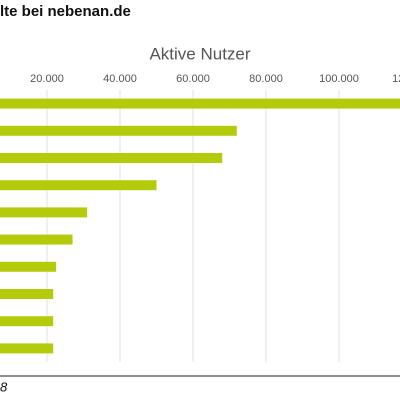 The height and width of the screenshot is (400, 400). What do you see at coordinates (396, 79) in the screenshot?
I see `x-tick-label: 120.000` at bounding box center [396, 79].